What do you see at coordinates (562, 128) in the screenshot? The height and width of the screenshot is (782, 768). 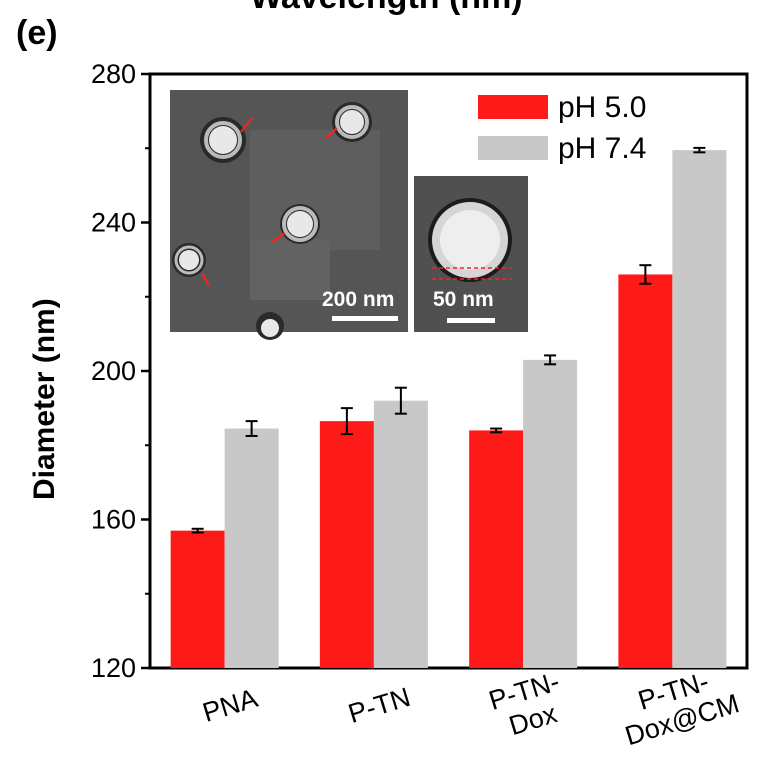 I see `legend: pH 5.0 pH 7.4` at bounding box center [562, 128].